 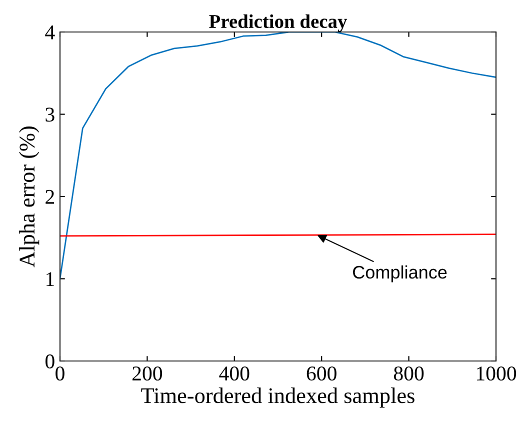 I want to click on annotation: Compliance, so click(x=400, y=273).